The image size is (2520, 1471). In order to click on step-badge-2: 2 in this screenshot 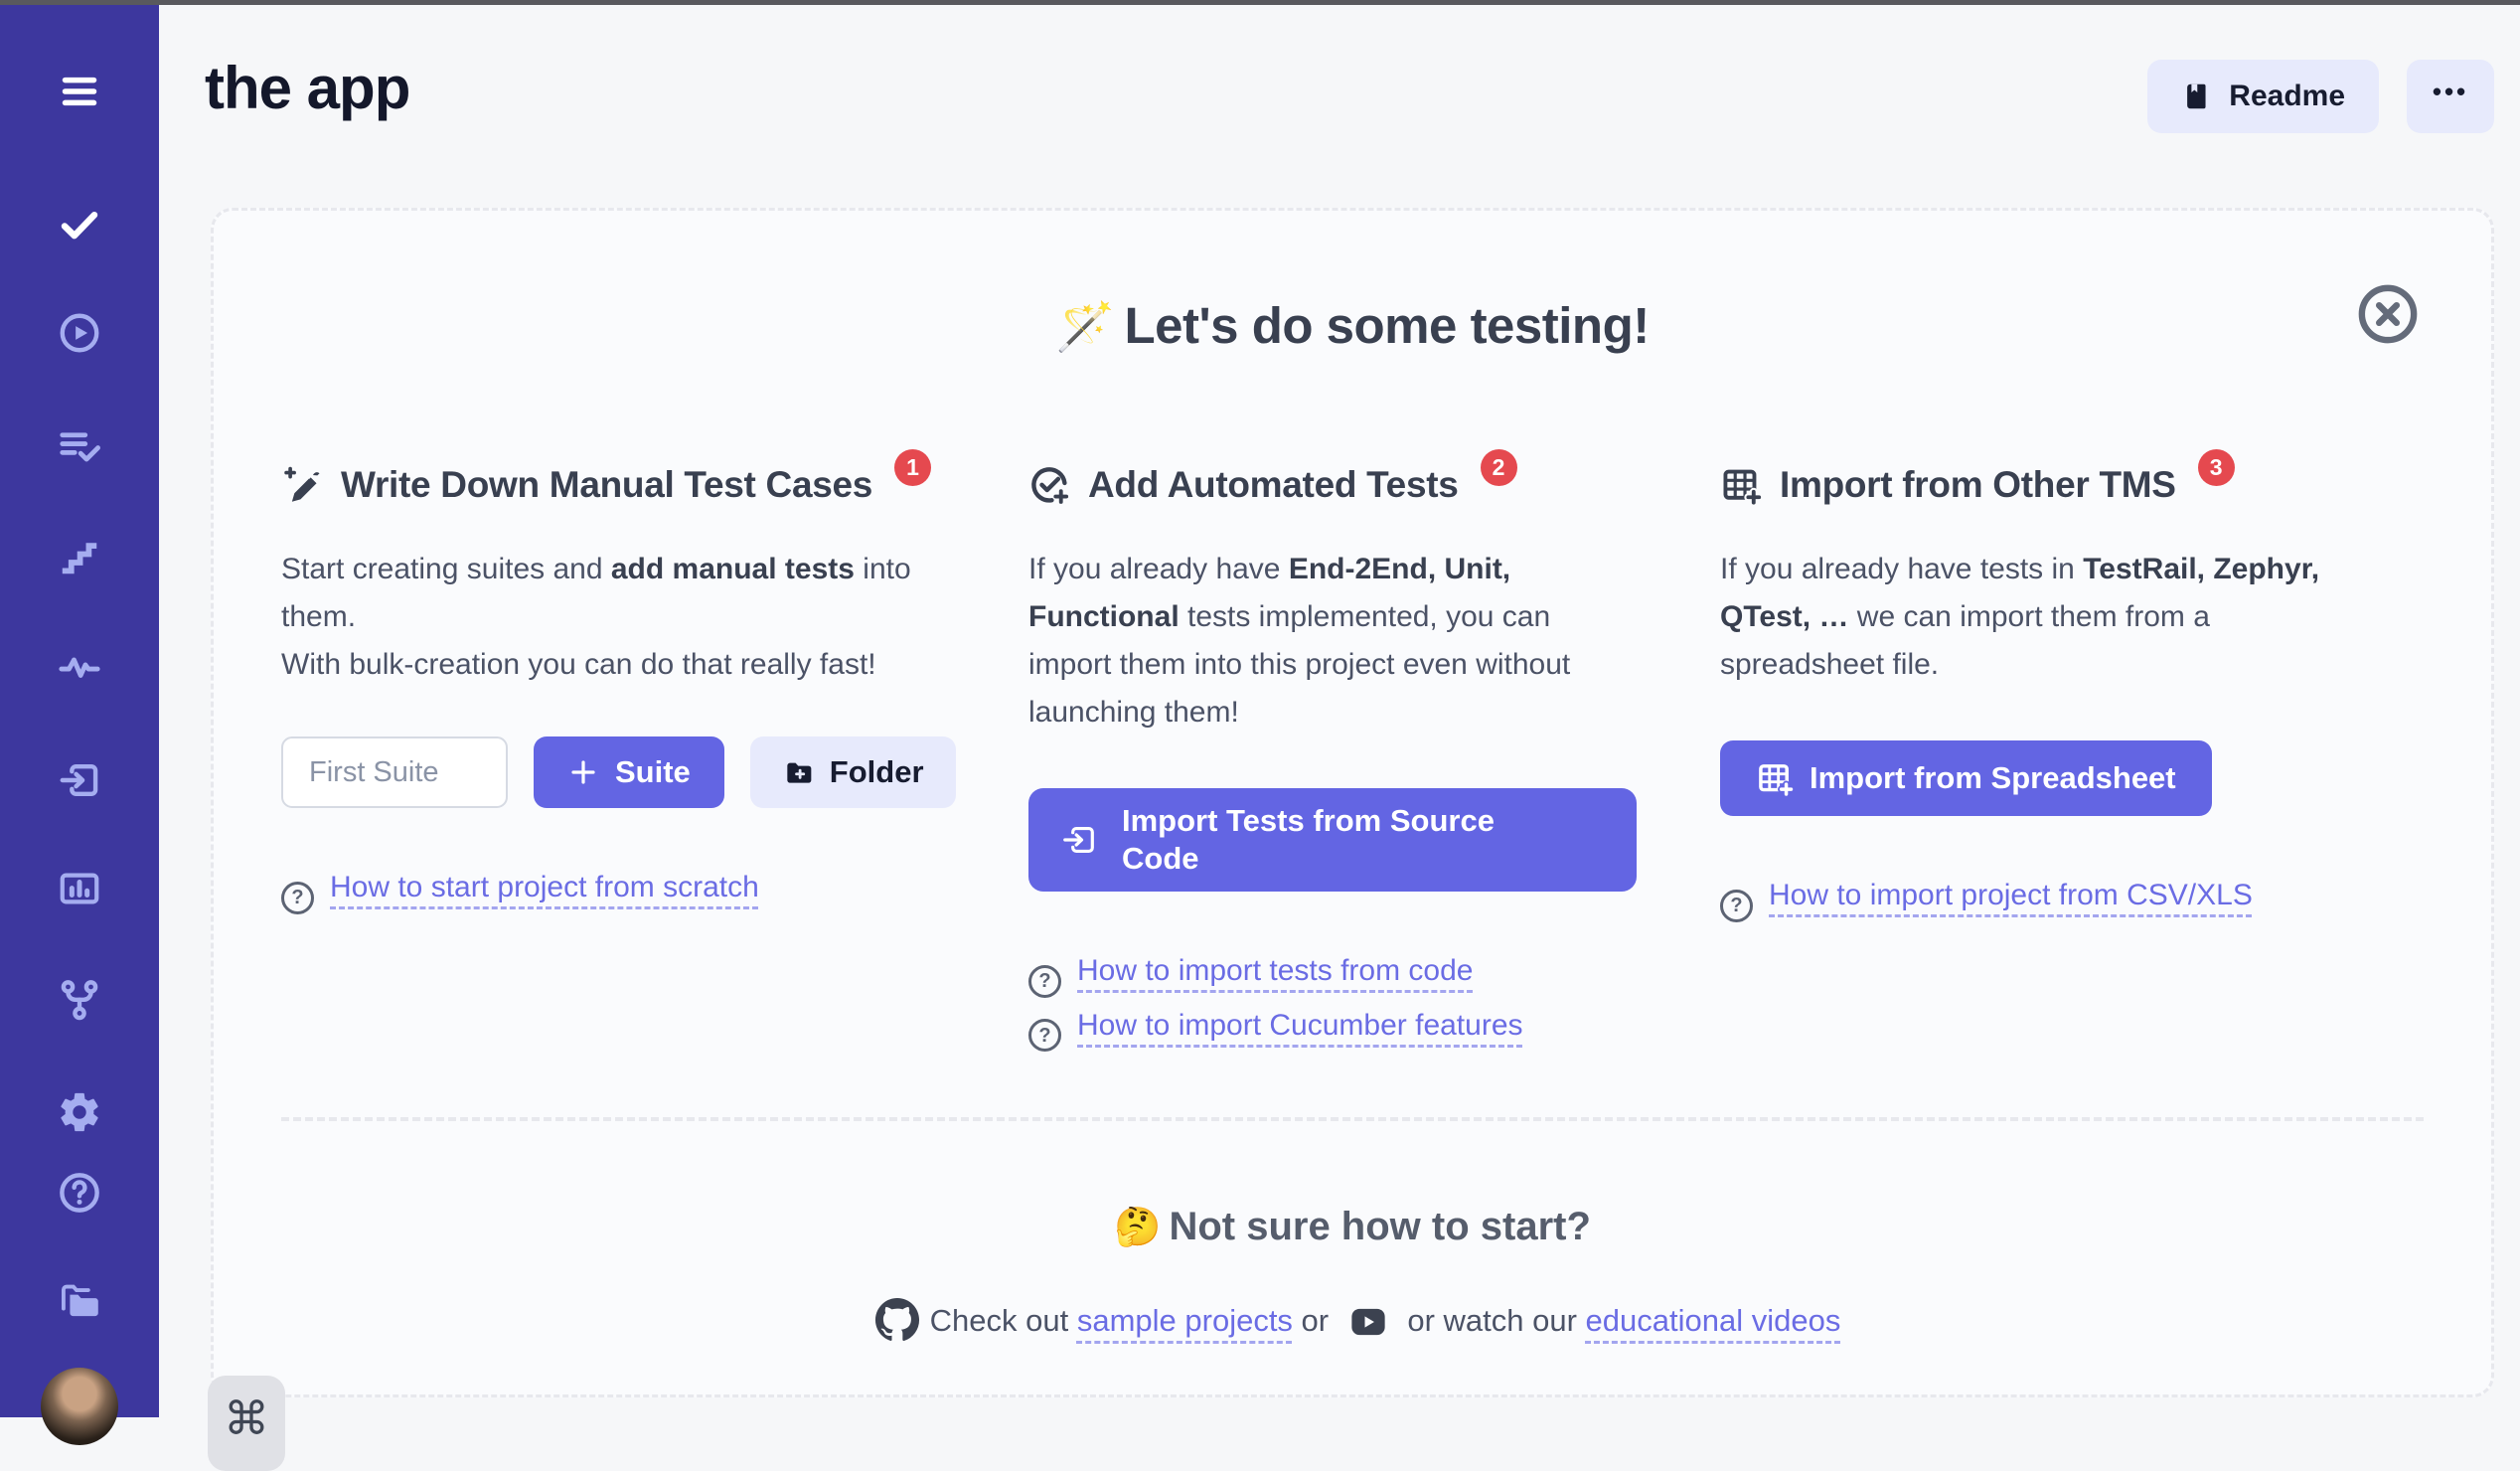, I will do `click(1498, 467)`.